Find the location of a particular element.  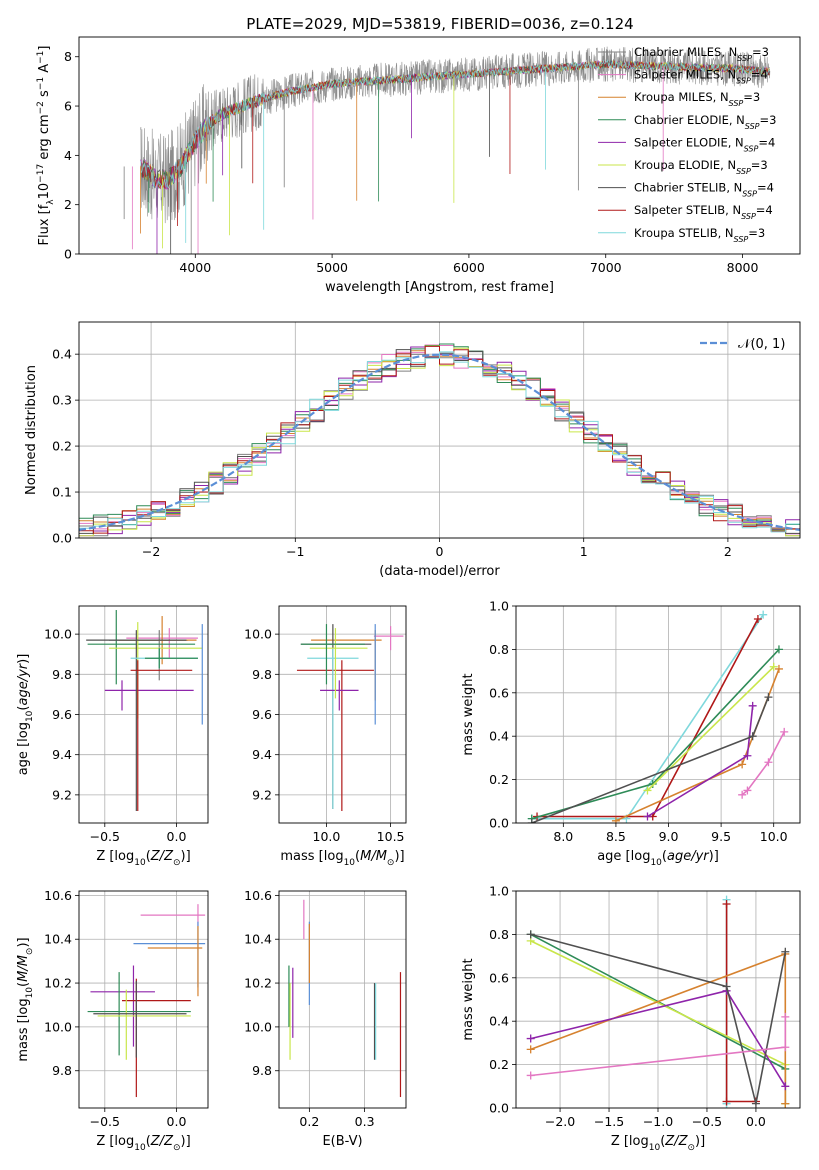

legend: 𝒩(0, 1) is located at coordinates (742, 344).